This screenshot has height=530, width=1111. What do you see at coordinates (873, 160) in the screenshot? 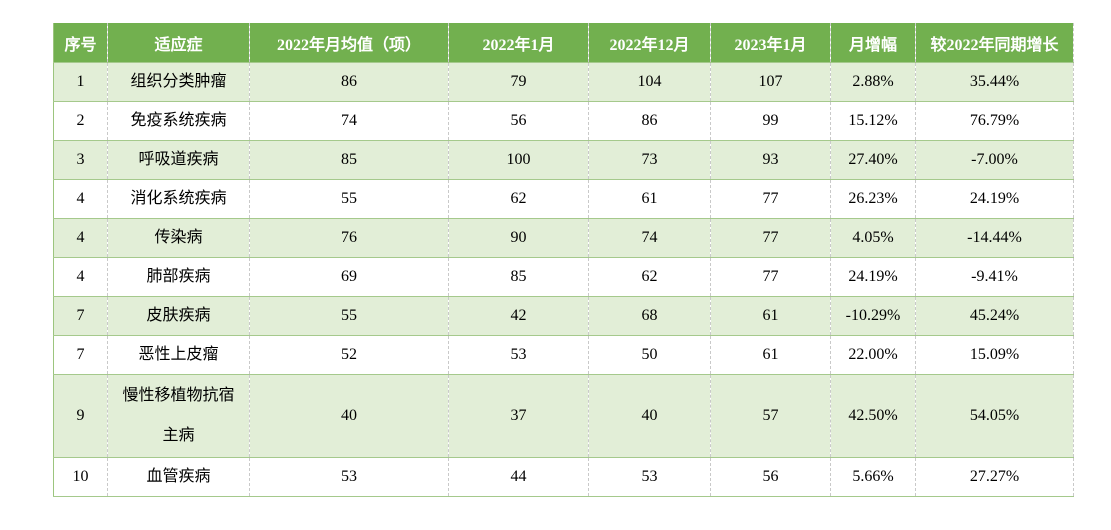
I see `cell-mom-growth: 27.40%` at bounding box center [873, 160].